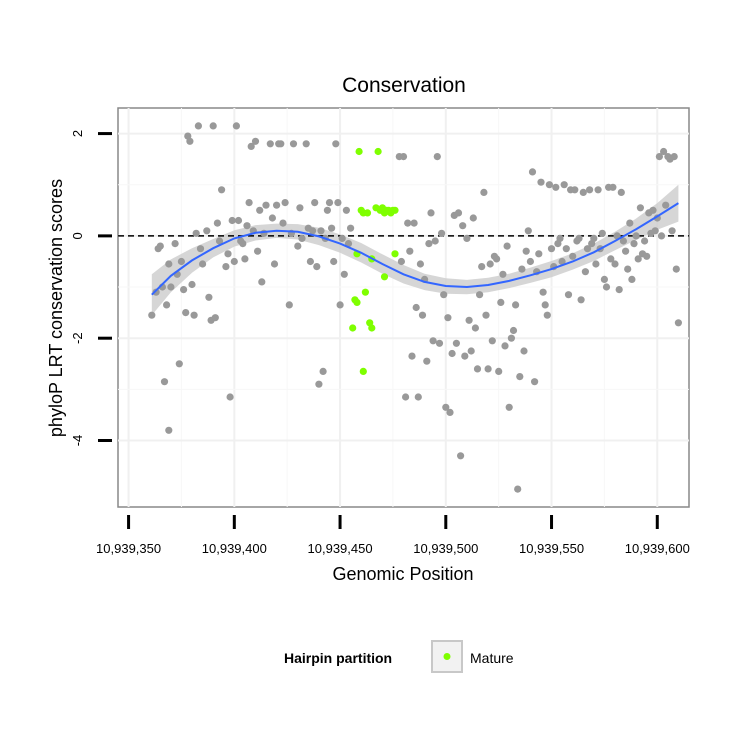 The width and height of the screenshot is (750, 750). I want to click on series-mature, so click(374, 261).